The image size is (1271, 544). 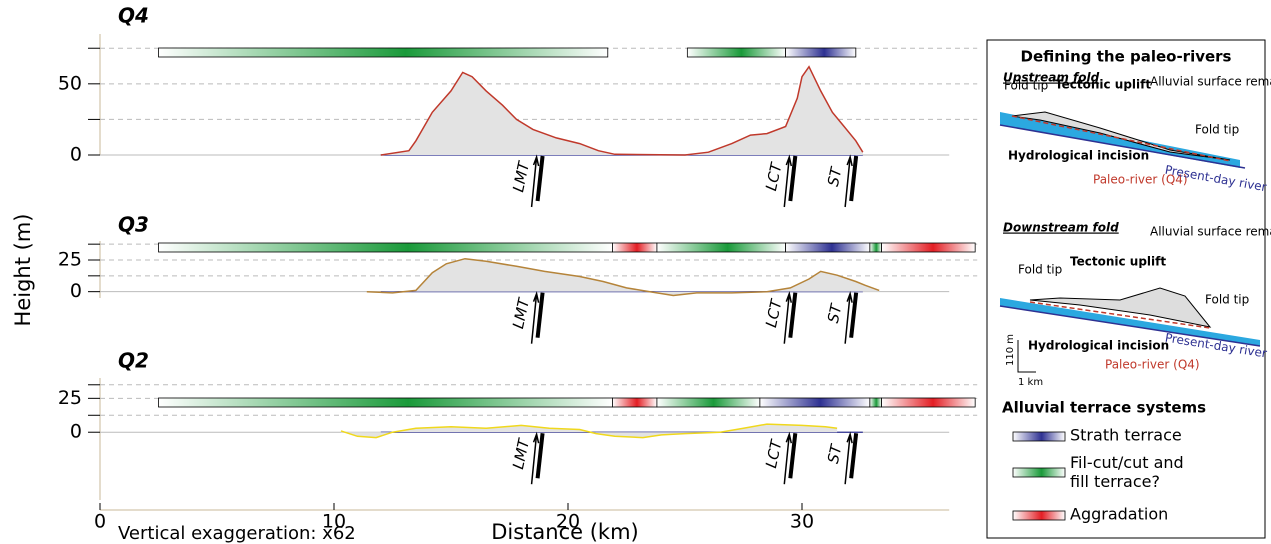 What do you see at coordinates (133, 16) in the screenshot?
I see `panel-title: Q4` at bounding box center [133, 16].